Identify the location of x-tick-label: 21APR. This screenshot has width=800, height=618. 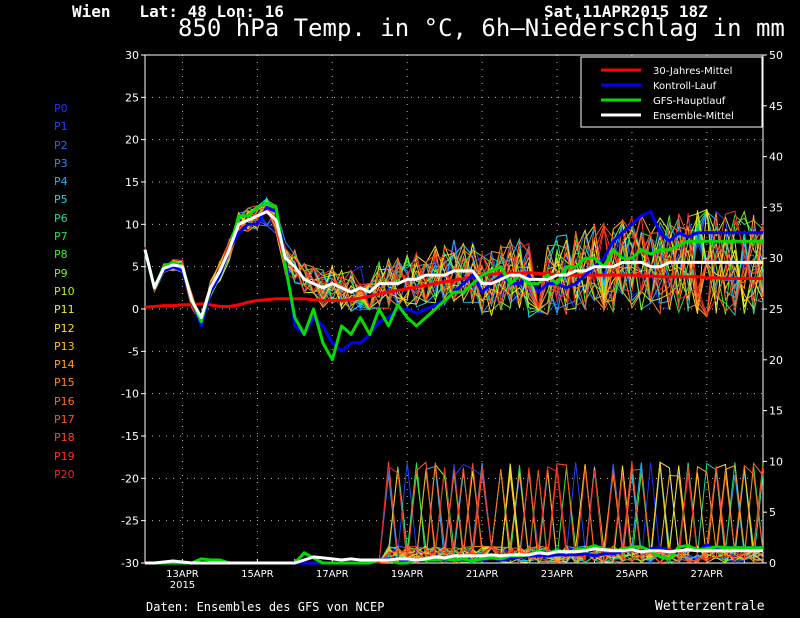
(482, 574).